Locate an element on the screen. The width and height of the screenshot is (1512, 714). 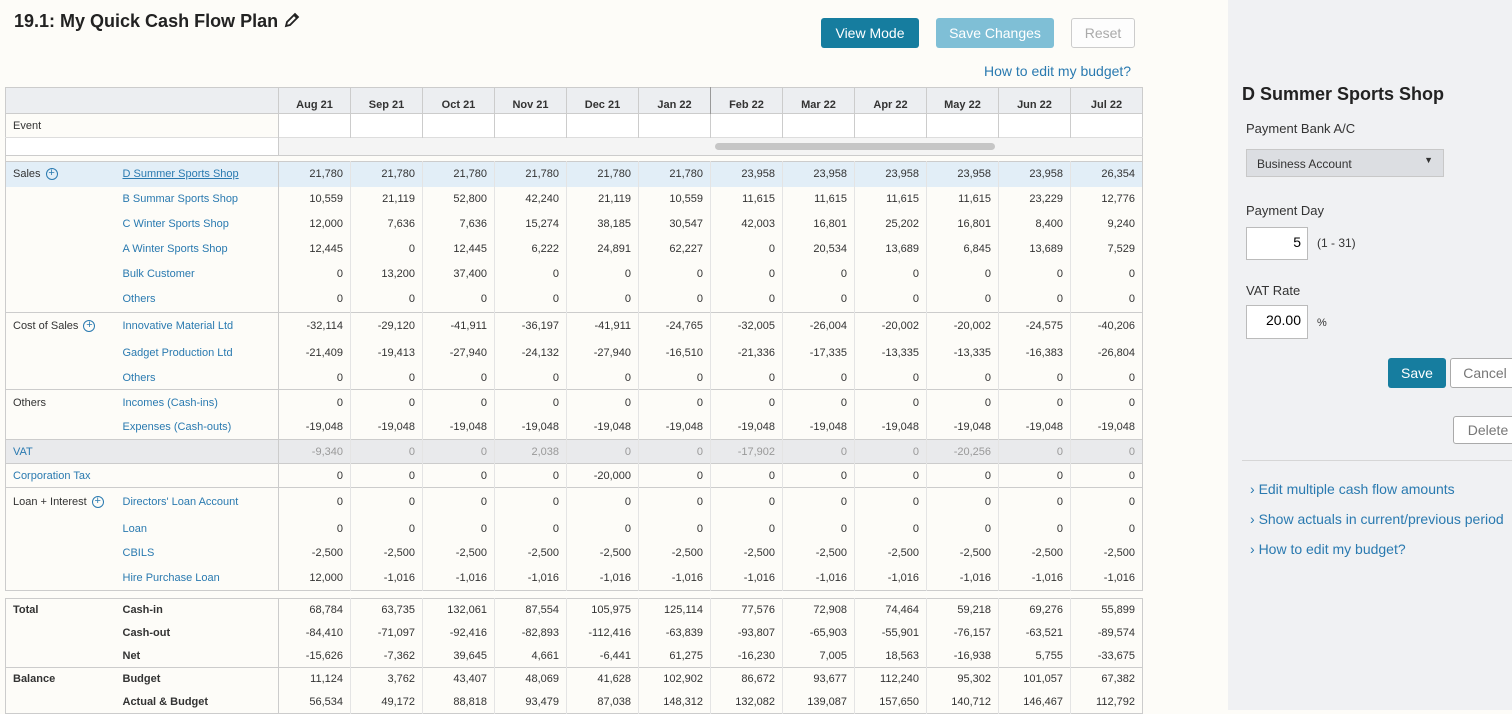
amount-cell: 12,445 is located at coordinates (314, 249).